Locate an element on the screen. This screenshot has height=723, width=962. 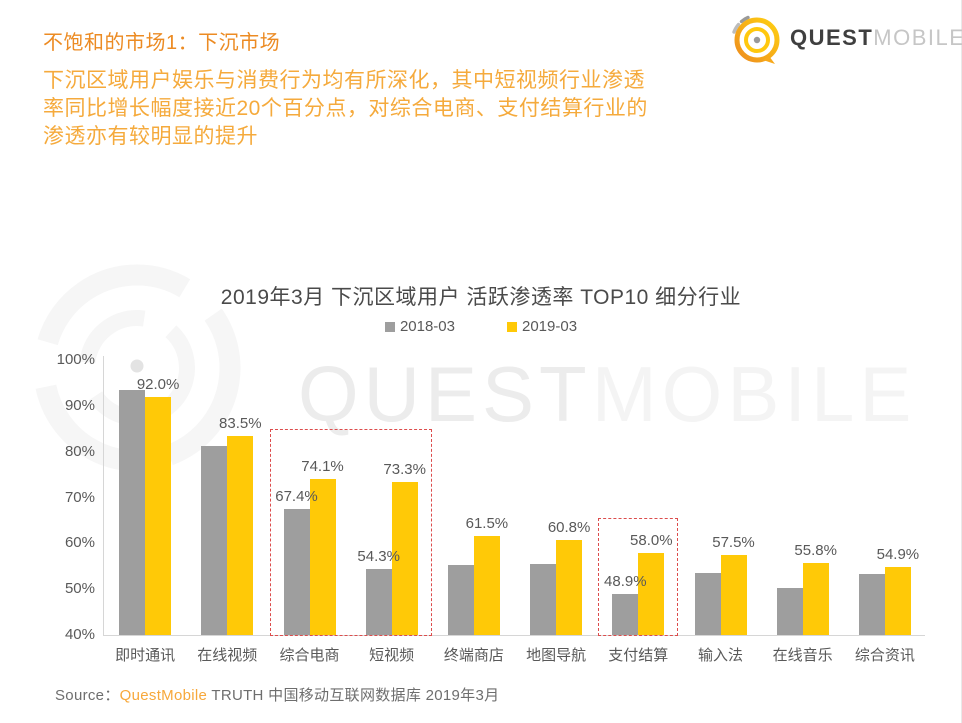
bar-2018-03-在线视频 is located at coordinates (214, 540).